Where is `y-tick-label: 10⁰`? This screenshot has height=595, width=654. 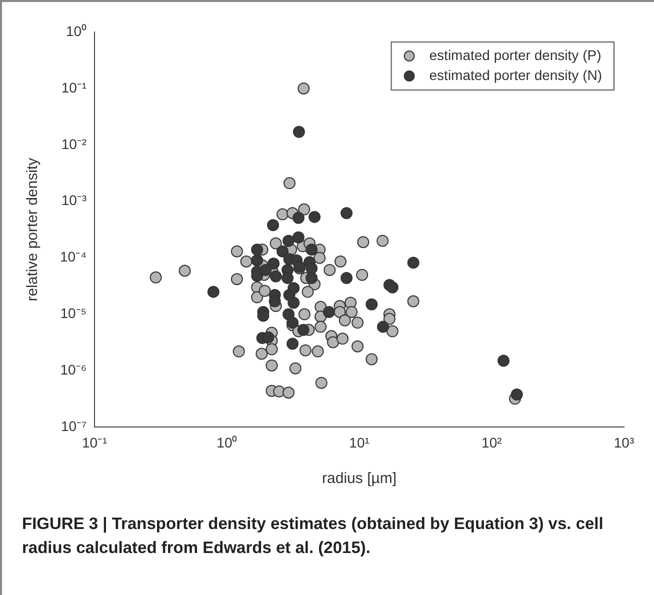 y-tick-label: 10⁰ is located at coordinates (76, 30).